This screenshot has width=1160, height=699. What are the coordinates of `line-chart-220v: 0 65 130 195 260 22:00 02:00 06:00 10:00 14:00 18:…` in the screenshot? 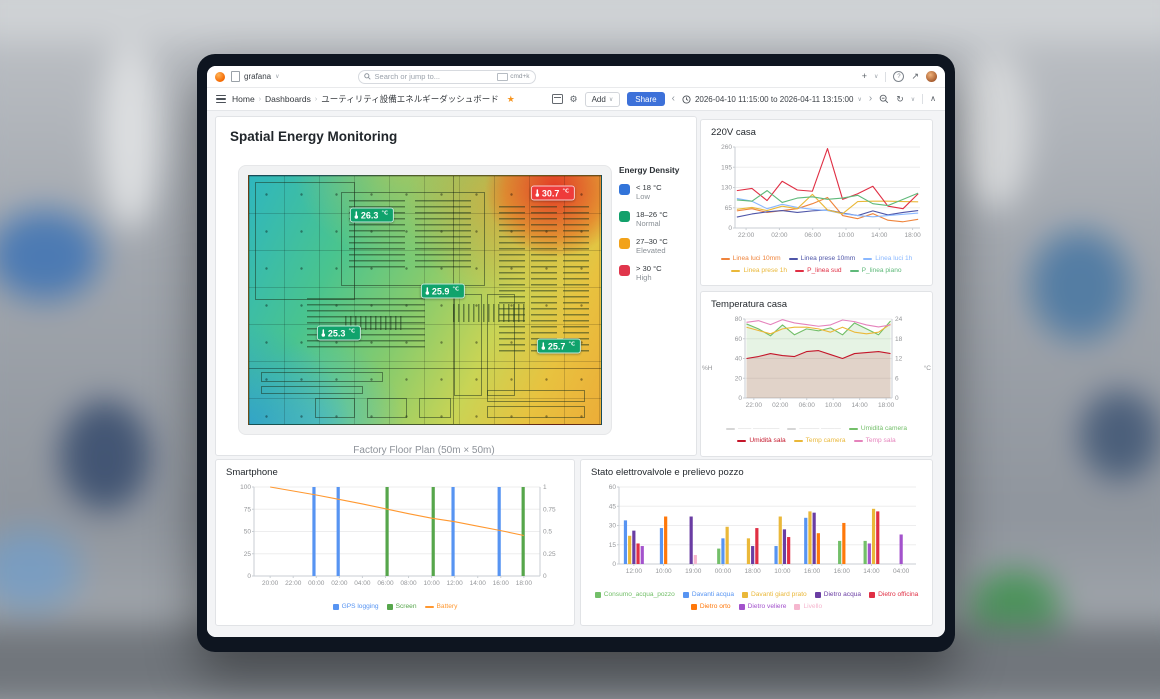 It's located at (817, 196).